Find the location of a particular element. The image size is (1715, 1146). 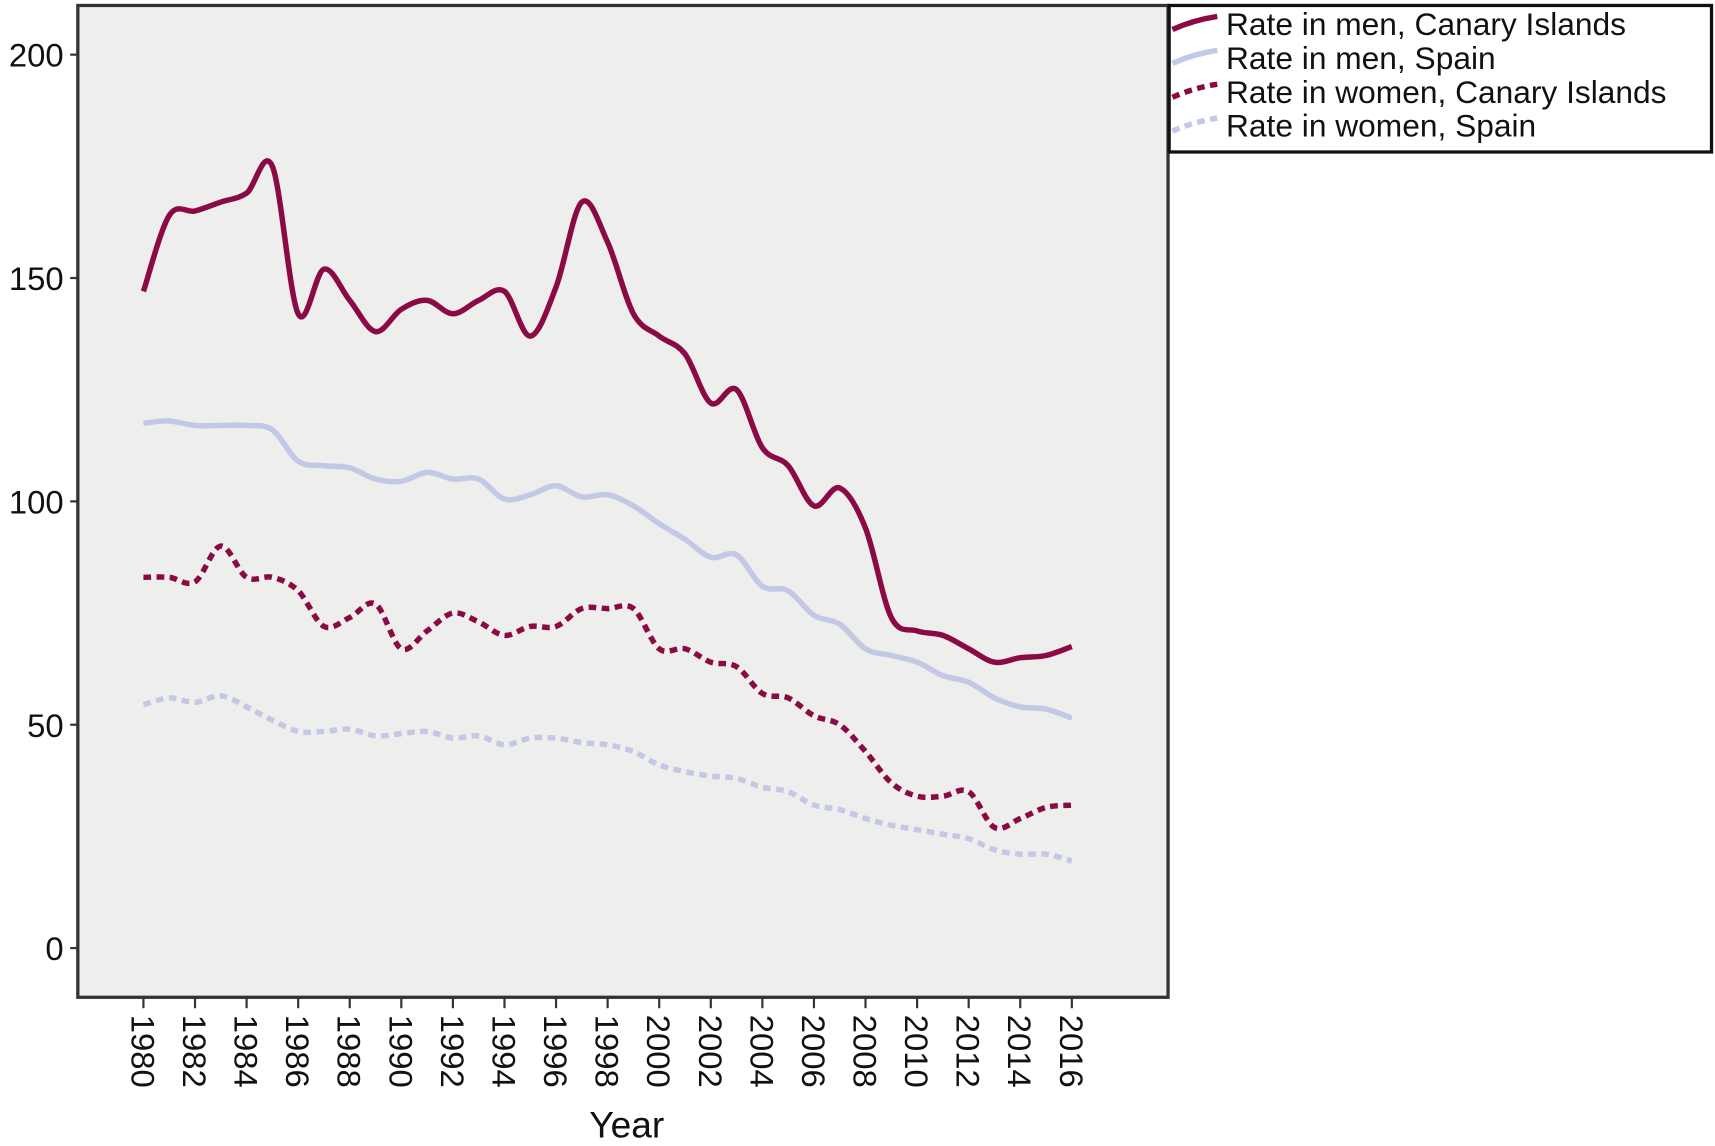

legend-label: Rate in women, Spain is located at coordinates (1381, 126).